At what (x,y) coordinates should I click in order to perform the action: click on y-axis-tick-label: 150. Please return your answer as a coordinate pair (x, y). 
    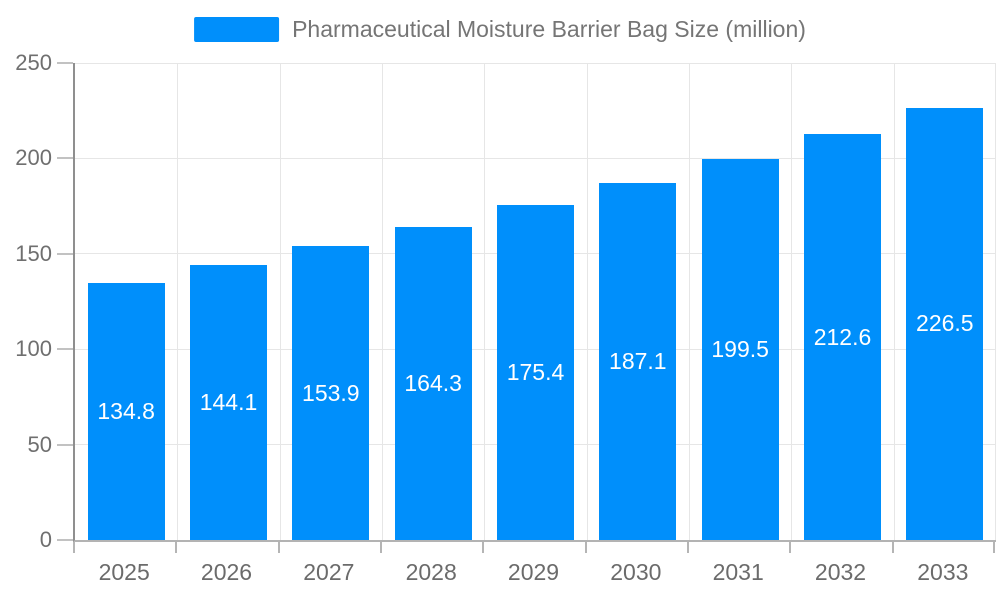
    Looking at the image, I should click on (33, 253).